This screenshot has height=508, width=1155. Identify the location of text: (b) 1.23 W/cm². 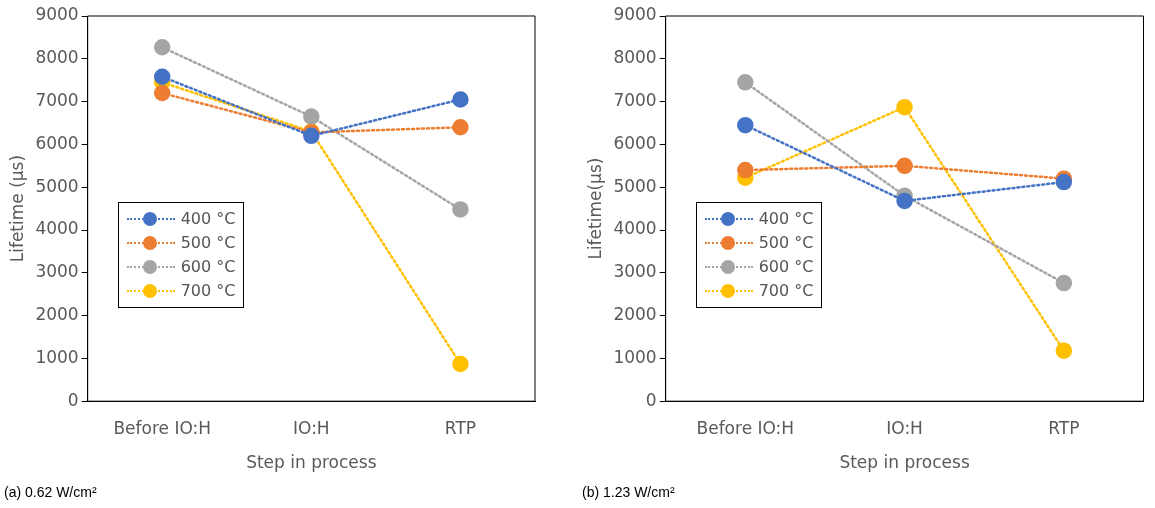
(628, 492).